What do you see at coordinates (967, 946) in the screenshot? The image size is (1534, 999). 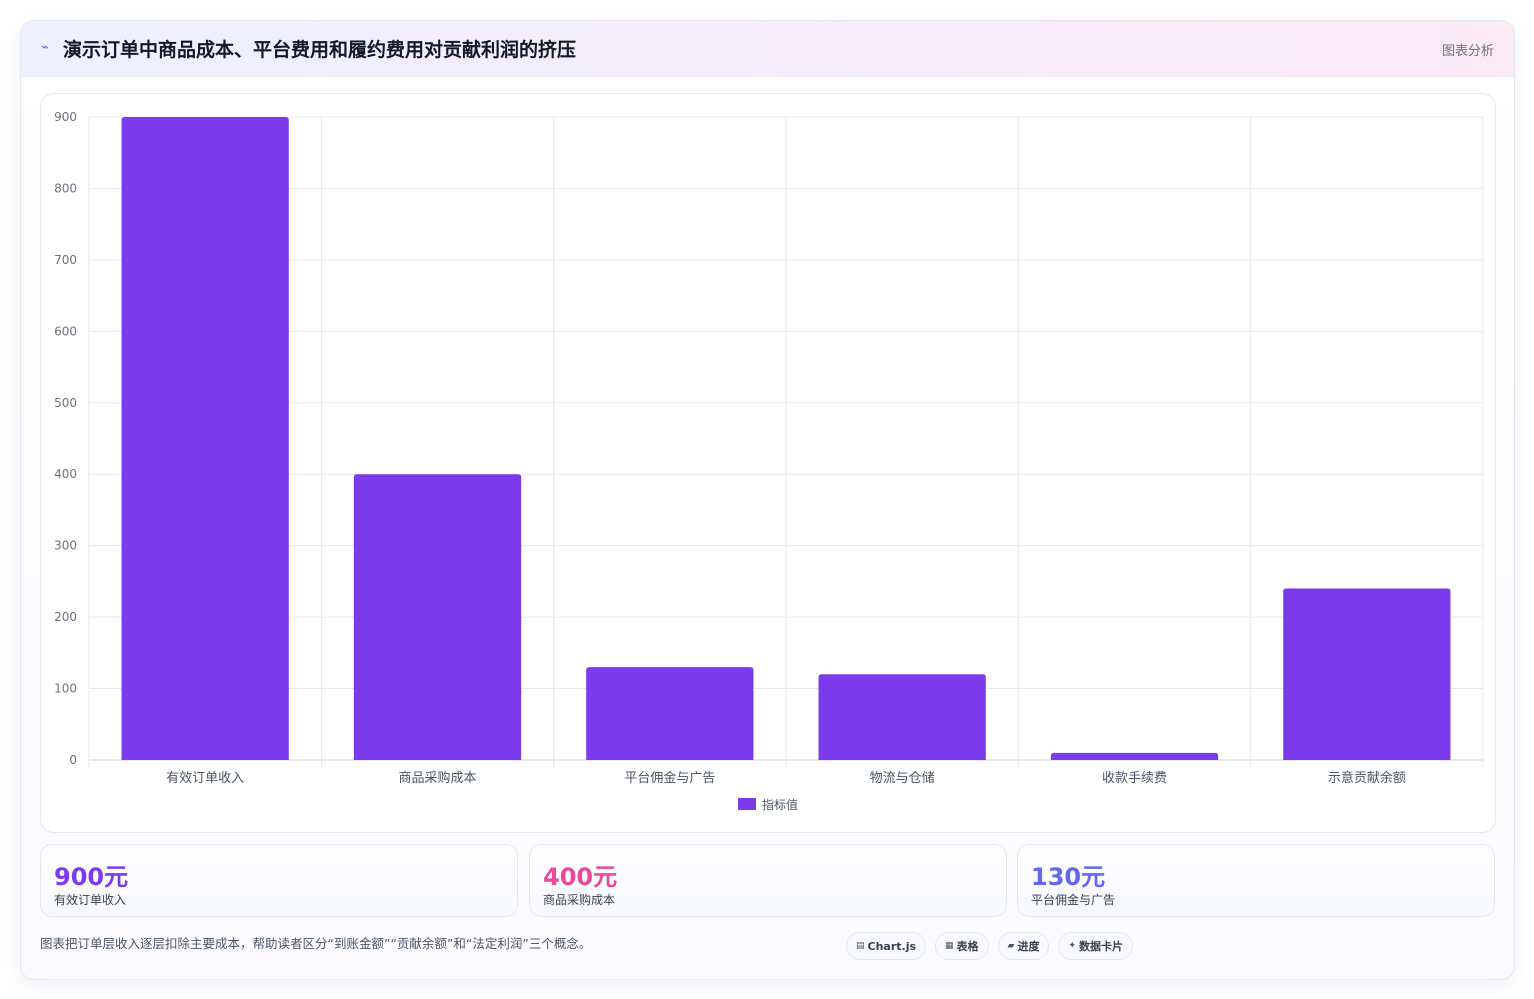 I see `pill-label: 表格` at bounding box center [967, 946].